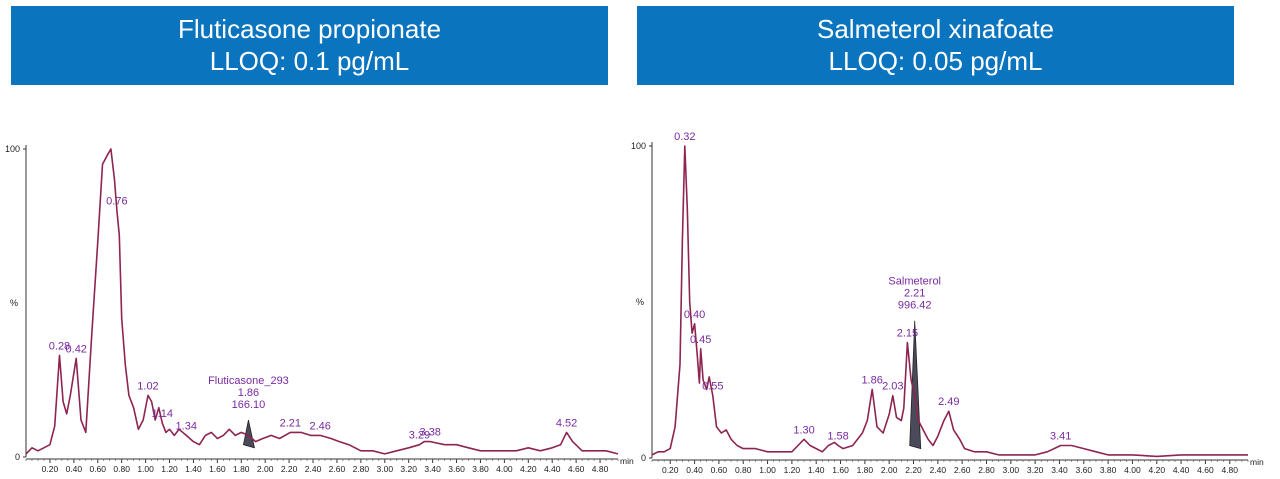  Describe the element at coordinates (319, 426) in the screenshot. I see `peak-label: 2.46` at that location.